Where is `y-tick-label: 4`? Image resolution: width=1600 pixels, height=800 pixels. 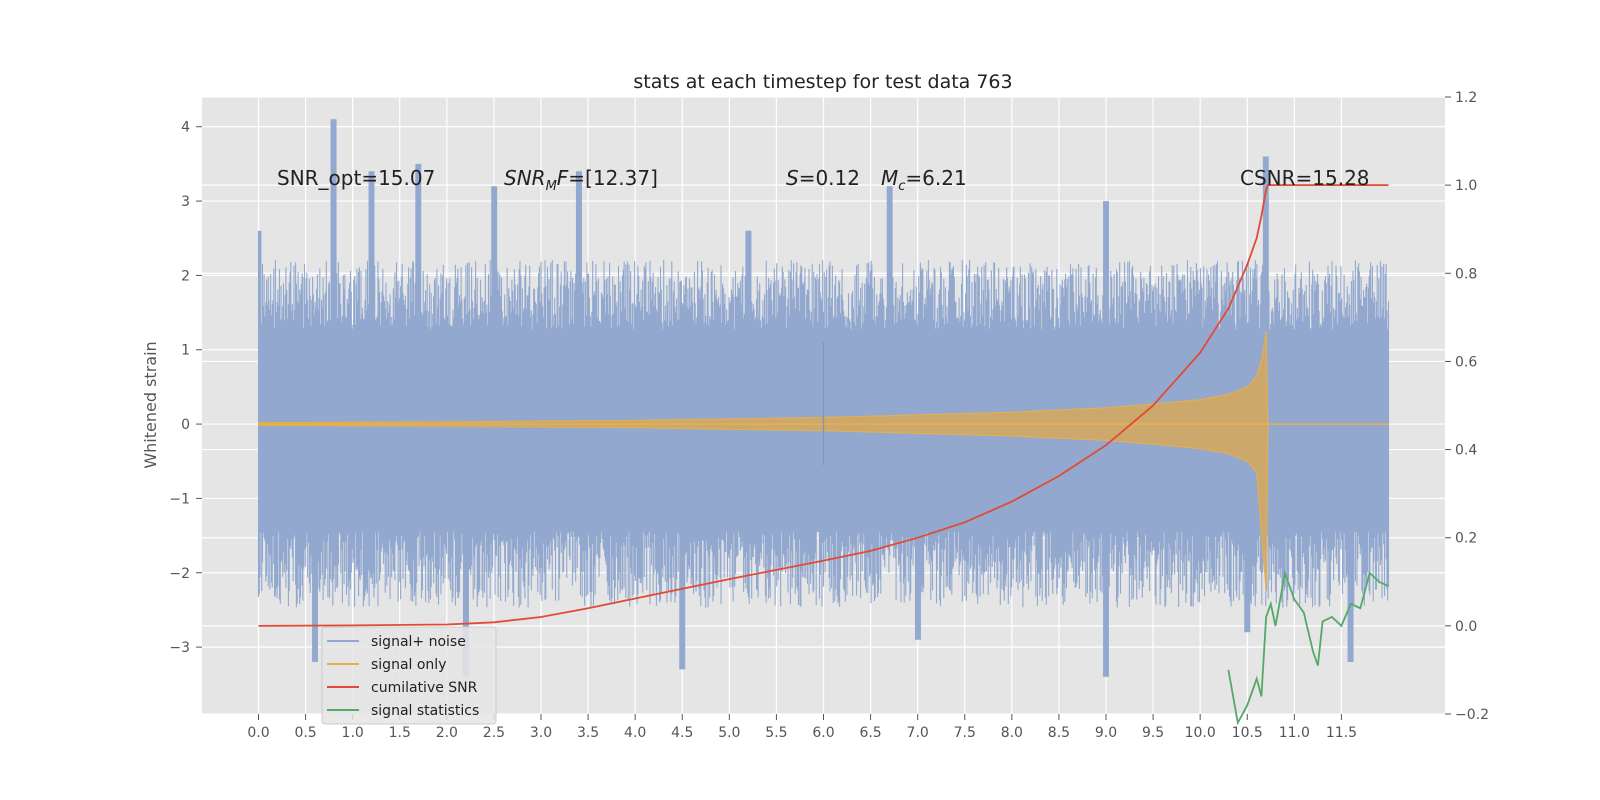
y-tick-label: 4 is located at coordinates (185, 128).